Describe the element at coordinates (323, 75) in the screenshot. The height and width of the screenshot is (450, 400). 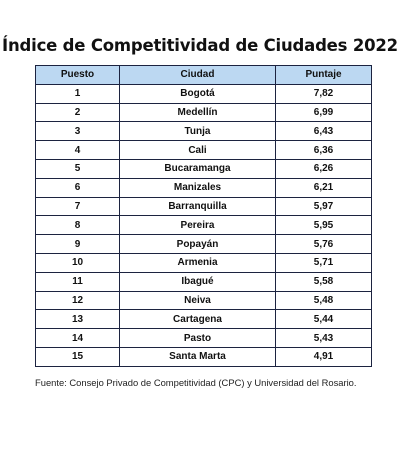
I see `column-header-puntaje: Puntaje` at that location.